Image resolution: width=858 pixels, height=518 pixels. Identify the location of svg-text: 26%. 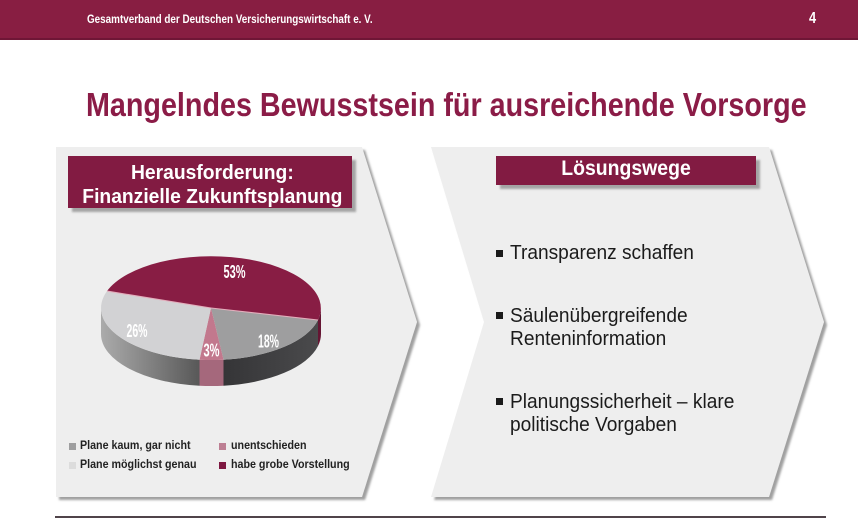
(137, 331).